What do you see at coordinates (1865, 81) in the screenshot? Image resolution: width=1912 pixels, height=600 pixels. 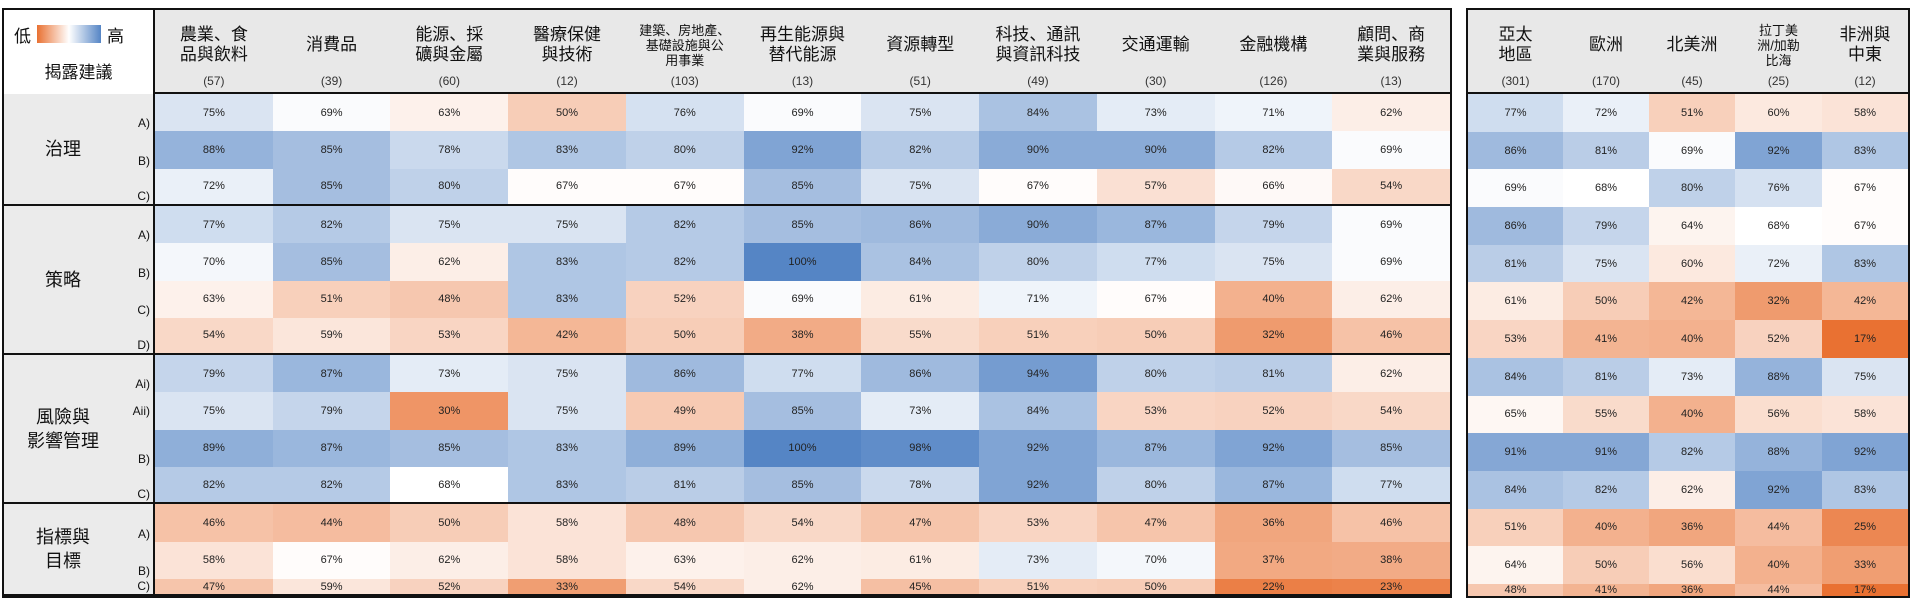 I see `sample-count: (12)` at bounding box center [1865, 81].